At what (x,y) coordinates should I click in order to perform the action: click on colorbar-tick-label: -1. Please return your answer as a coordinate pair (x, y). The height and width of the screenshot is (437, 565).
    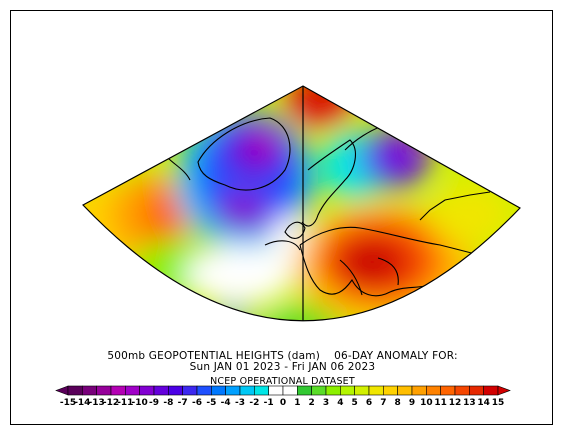
    Looking at the image, I should click on (269, 403).